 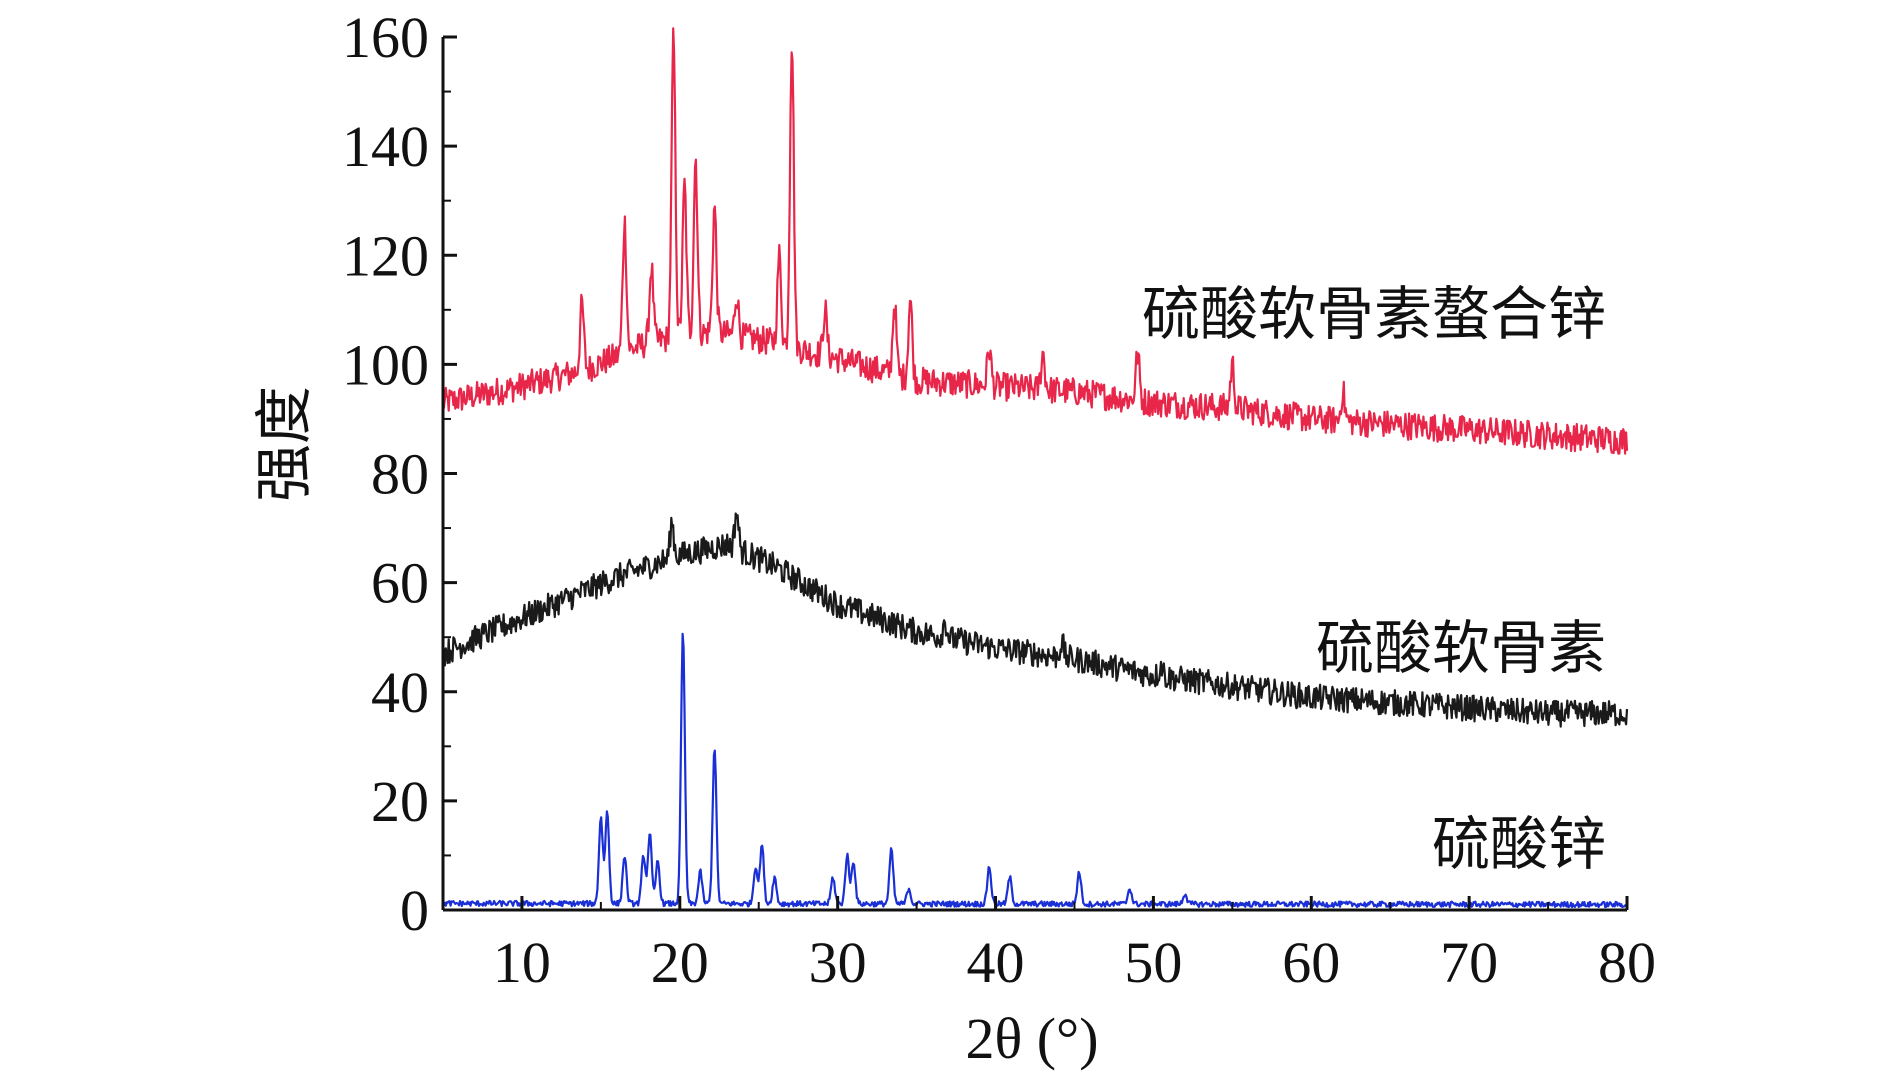 I want to click on series-label-chondroitin: 硫酸软骨素, so click(x=1461, y=648).